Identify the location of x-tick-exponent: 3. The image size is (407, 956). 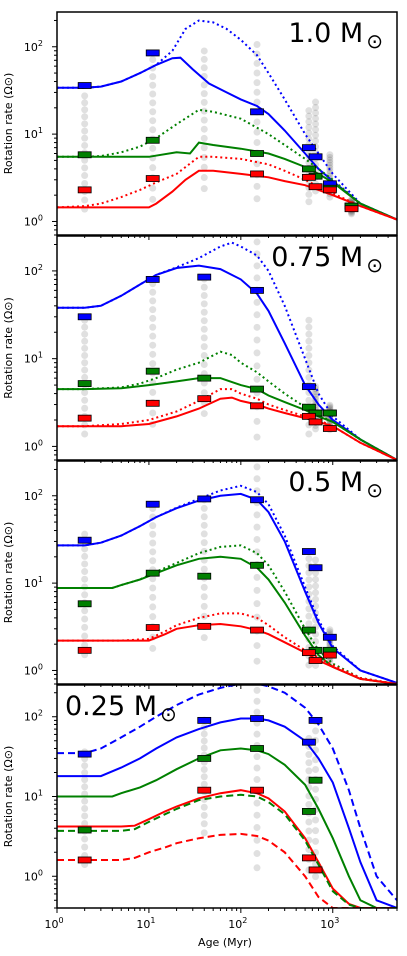
(336, 920).